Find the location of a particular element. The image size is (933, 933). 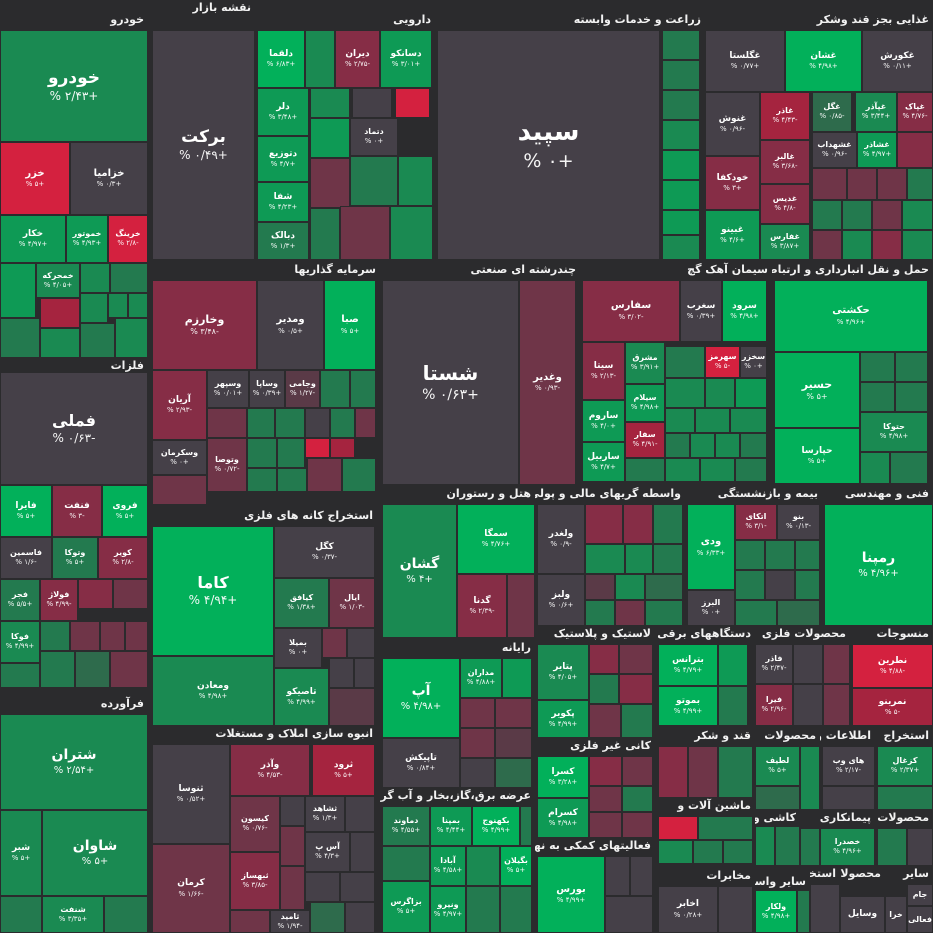

stock-tile: وتوکا +۵ % is located at coordinates (75, 558).